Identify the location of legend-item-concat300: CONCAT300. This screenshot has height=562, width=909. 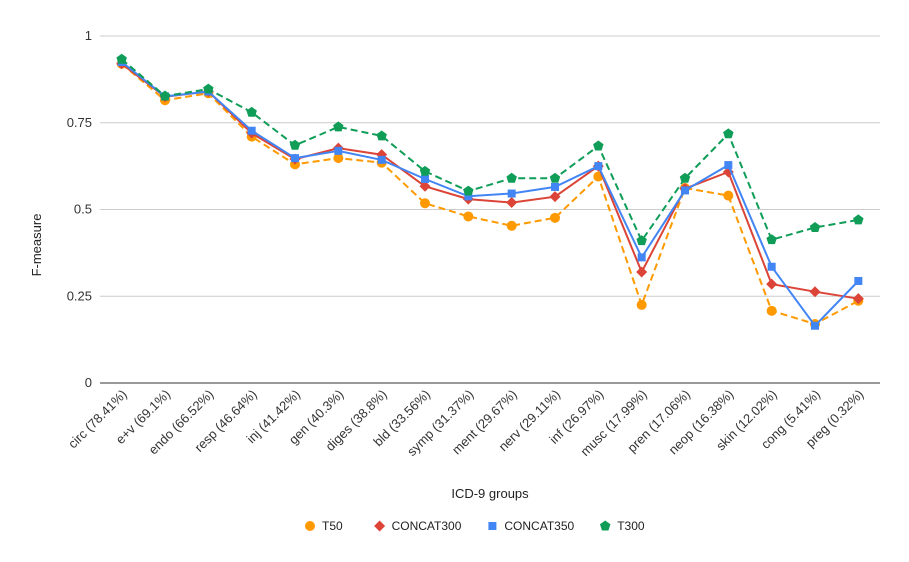
(418, 526).